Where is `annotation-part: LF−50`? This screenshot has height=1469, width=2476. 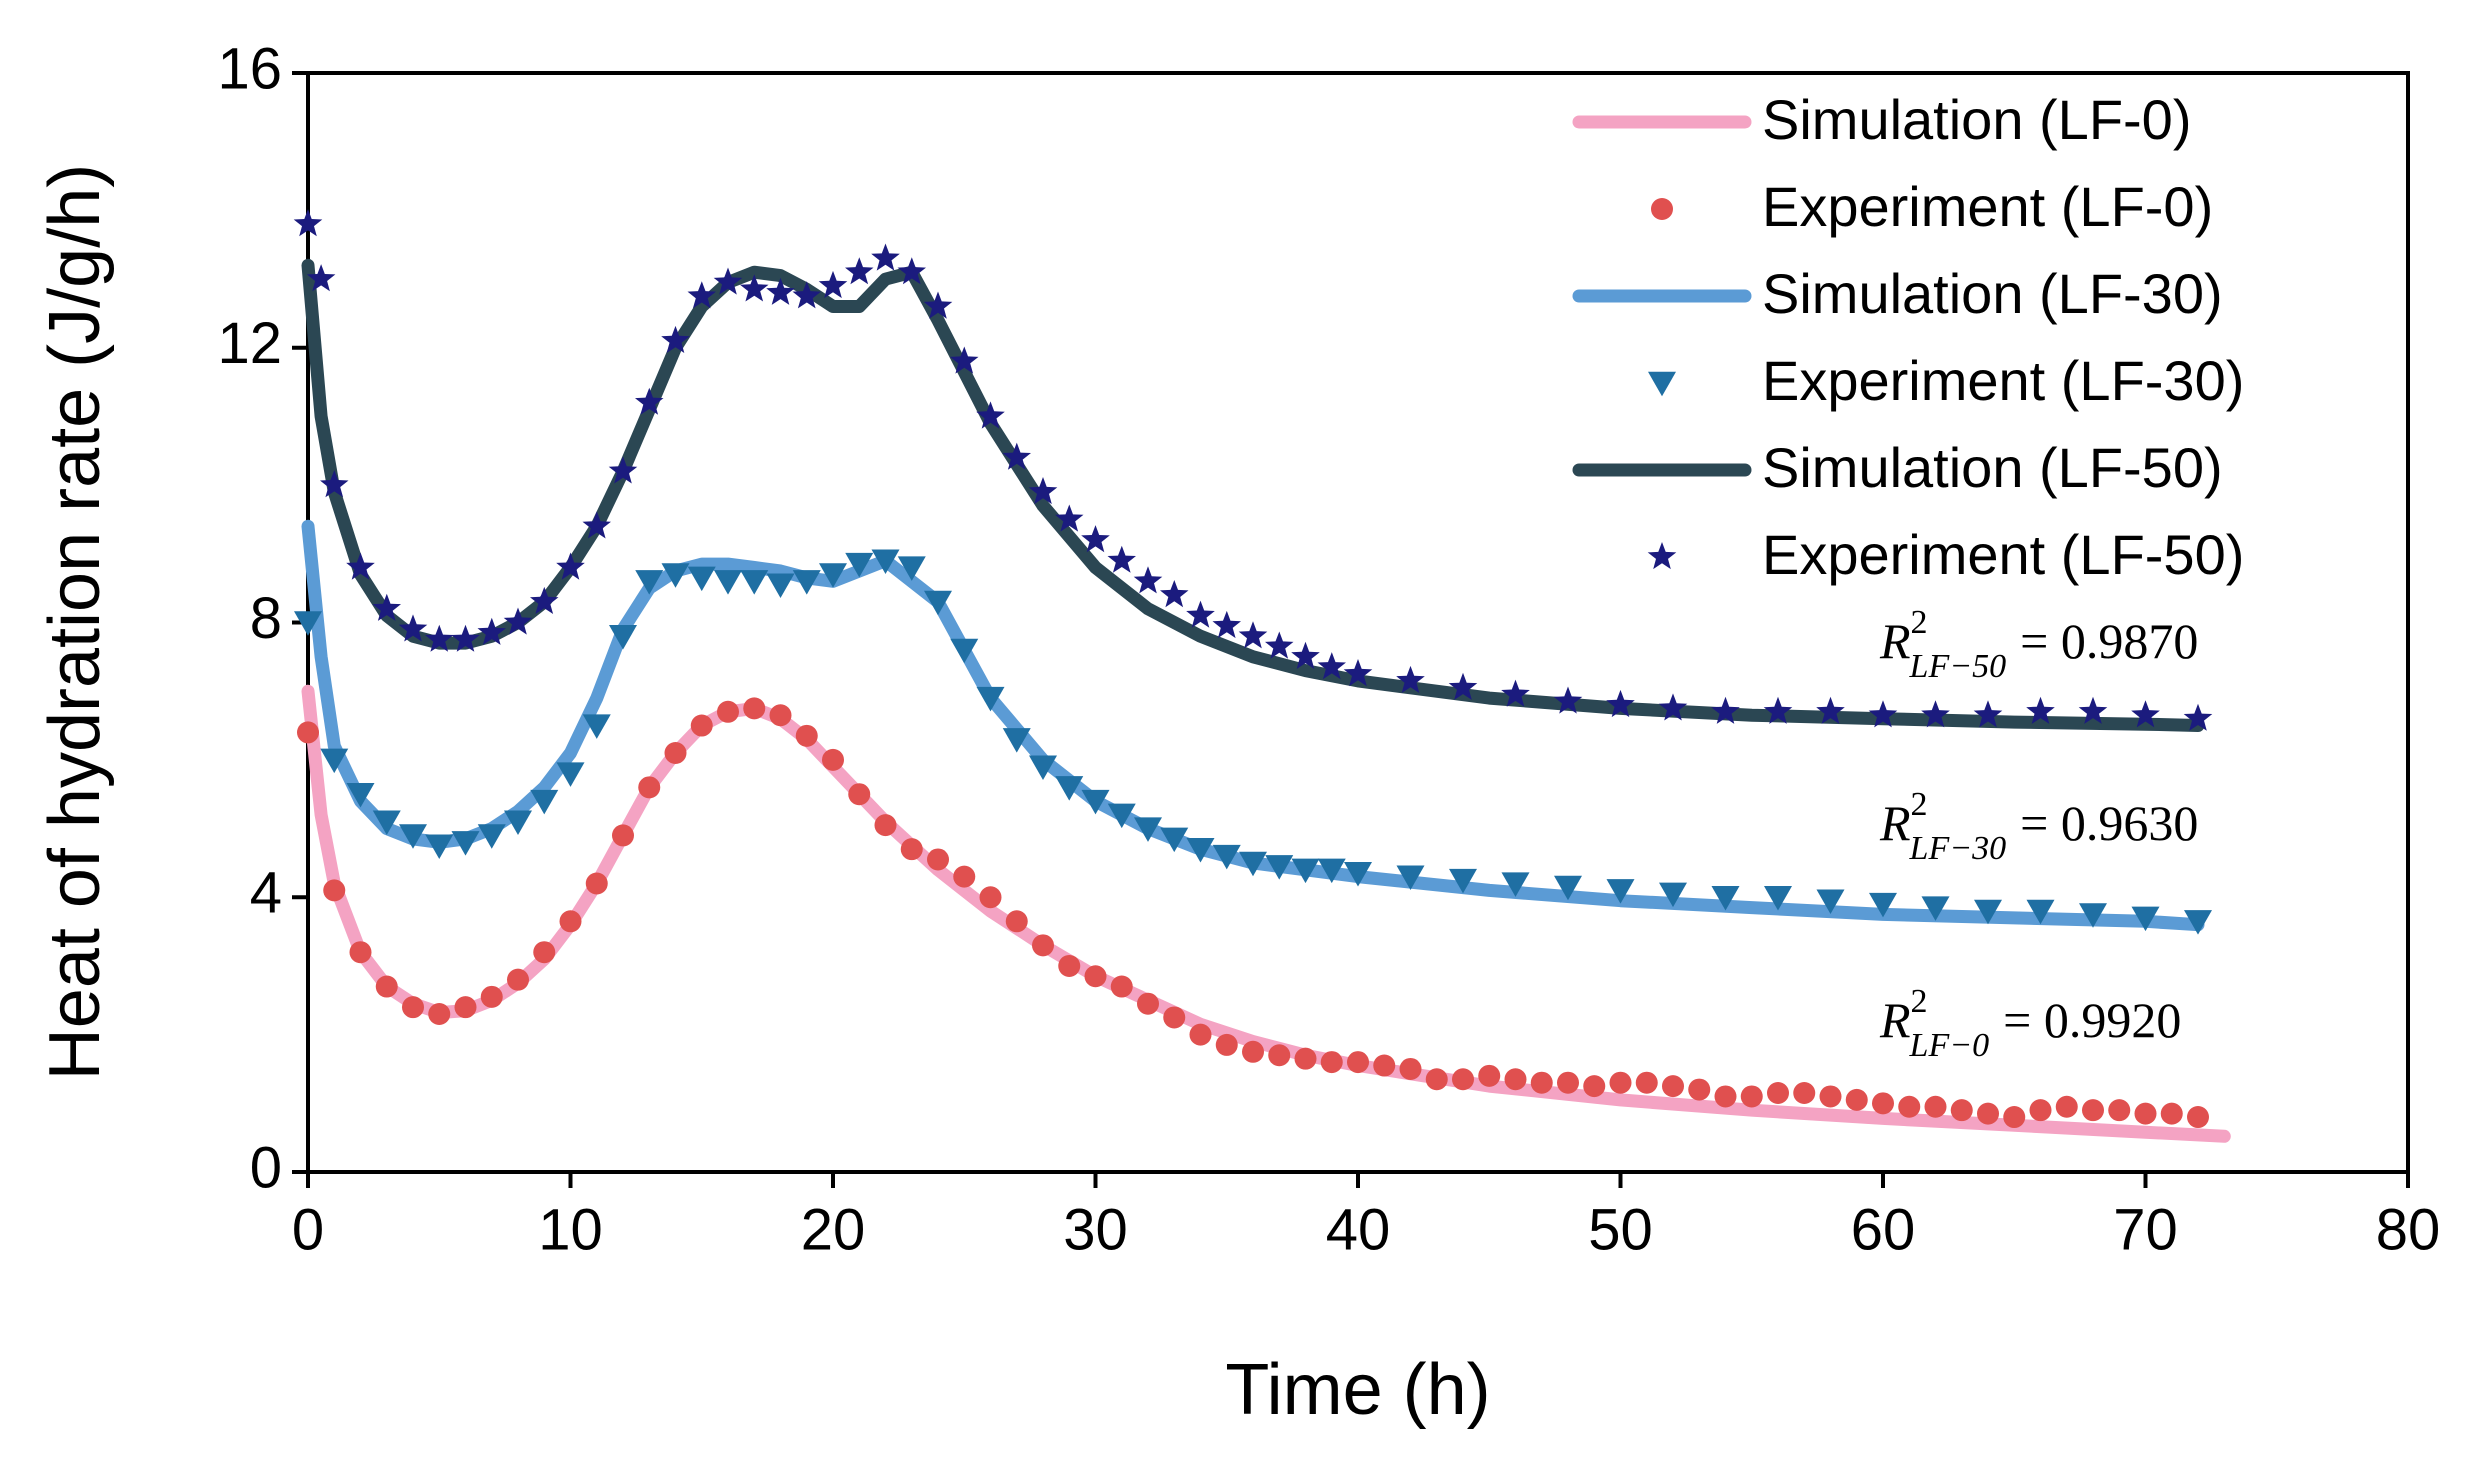
annotation-part: LF−50 is located at coordinates (1958, 666).